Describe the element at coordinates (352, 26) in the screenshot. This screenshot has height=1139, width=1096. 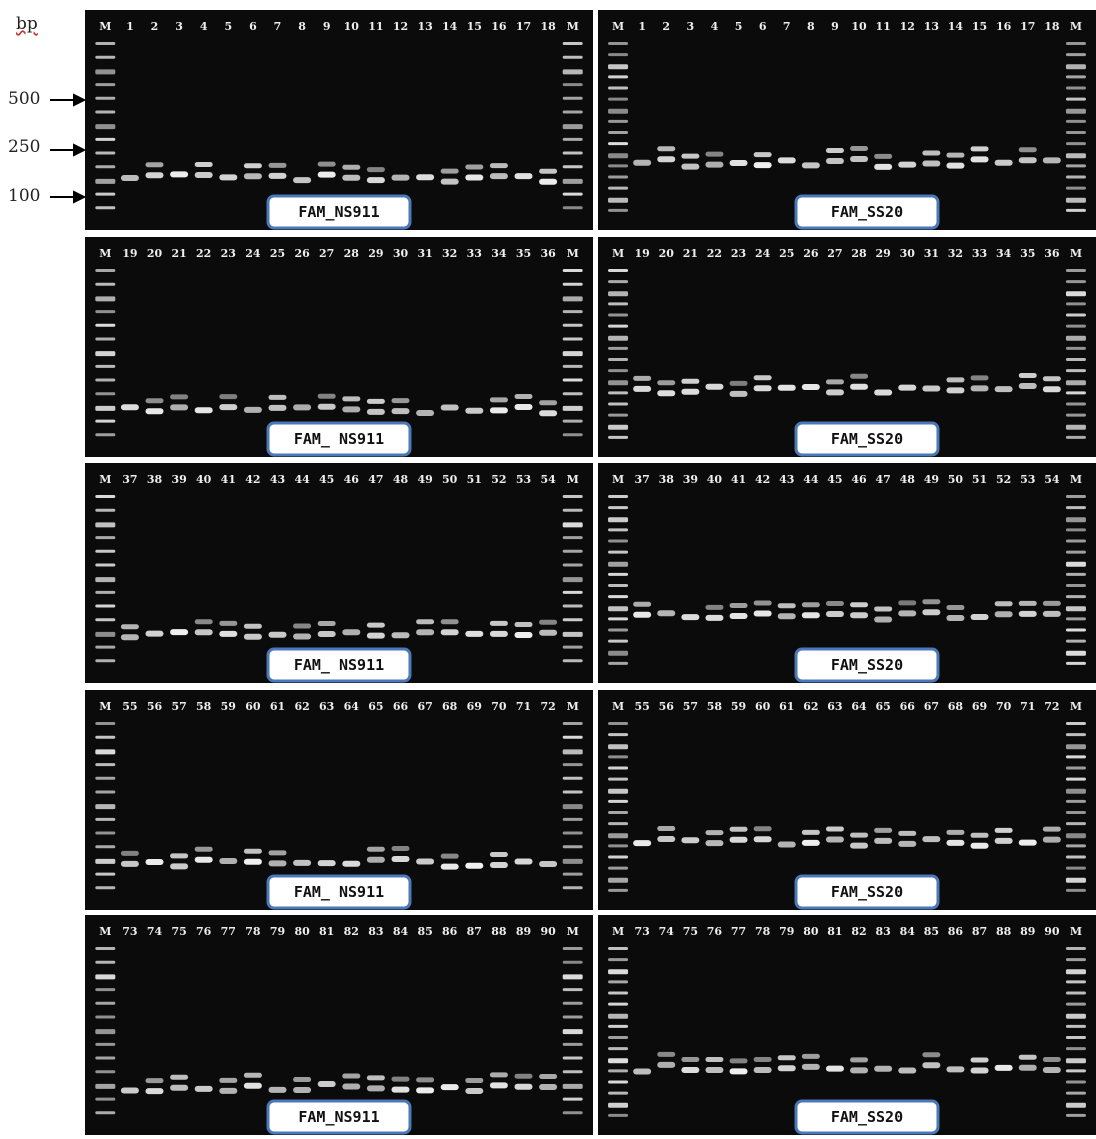
I see `lane-label: 10` at that location.